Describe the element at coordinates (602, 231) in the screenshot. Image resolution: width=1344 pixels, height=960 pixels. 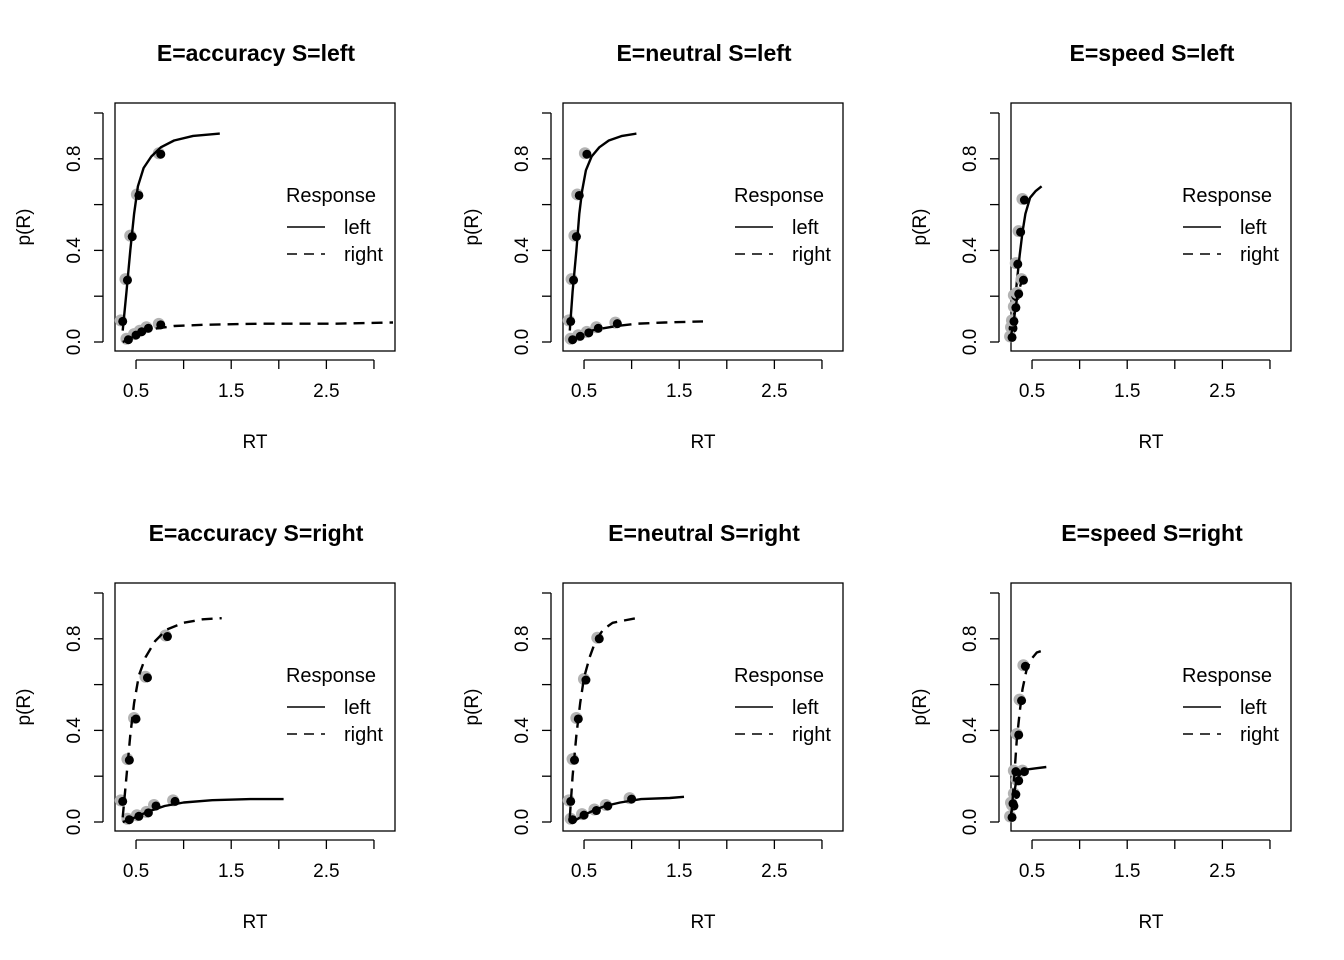
I see `series-line-left` at that location.